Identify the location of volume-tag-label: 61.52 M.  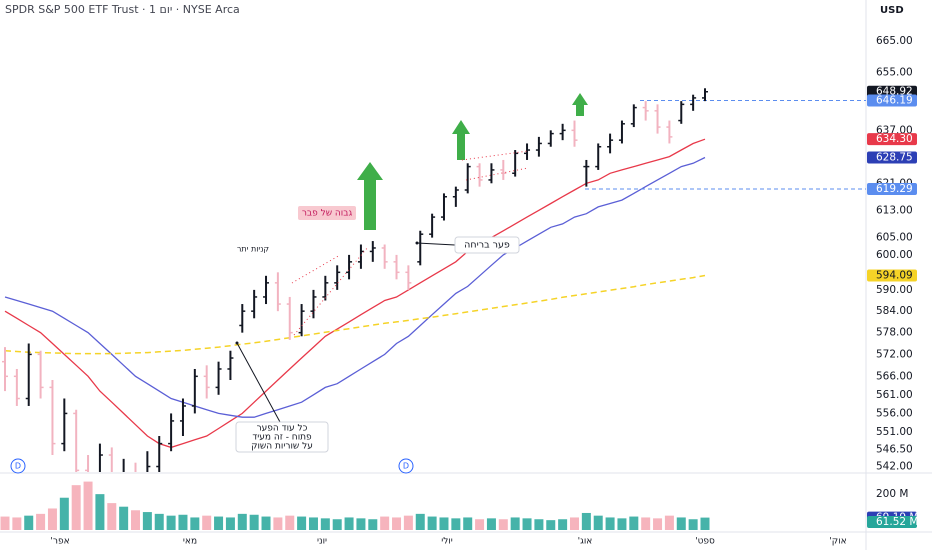
(897, 522).